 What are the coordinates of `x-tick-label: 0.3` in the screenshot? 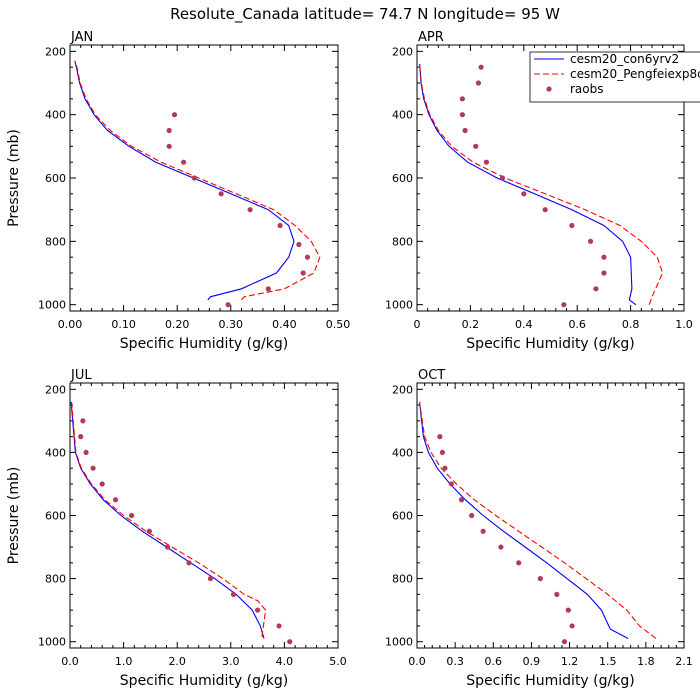 It's located at (455, 661).